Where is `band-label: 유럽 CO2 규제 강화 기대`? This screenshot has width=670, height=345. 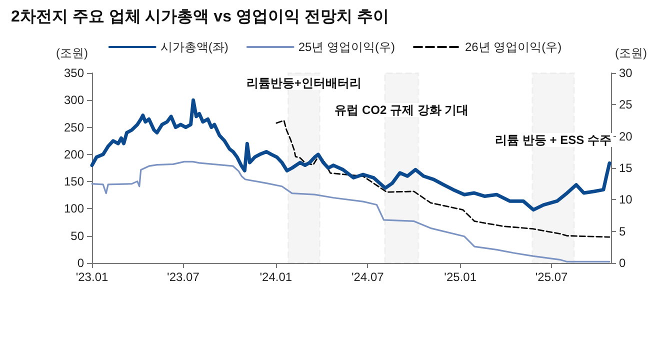
band-label: 유럽 CO2 규제 강화 기대 is located at coordinates (401, 110).